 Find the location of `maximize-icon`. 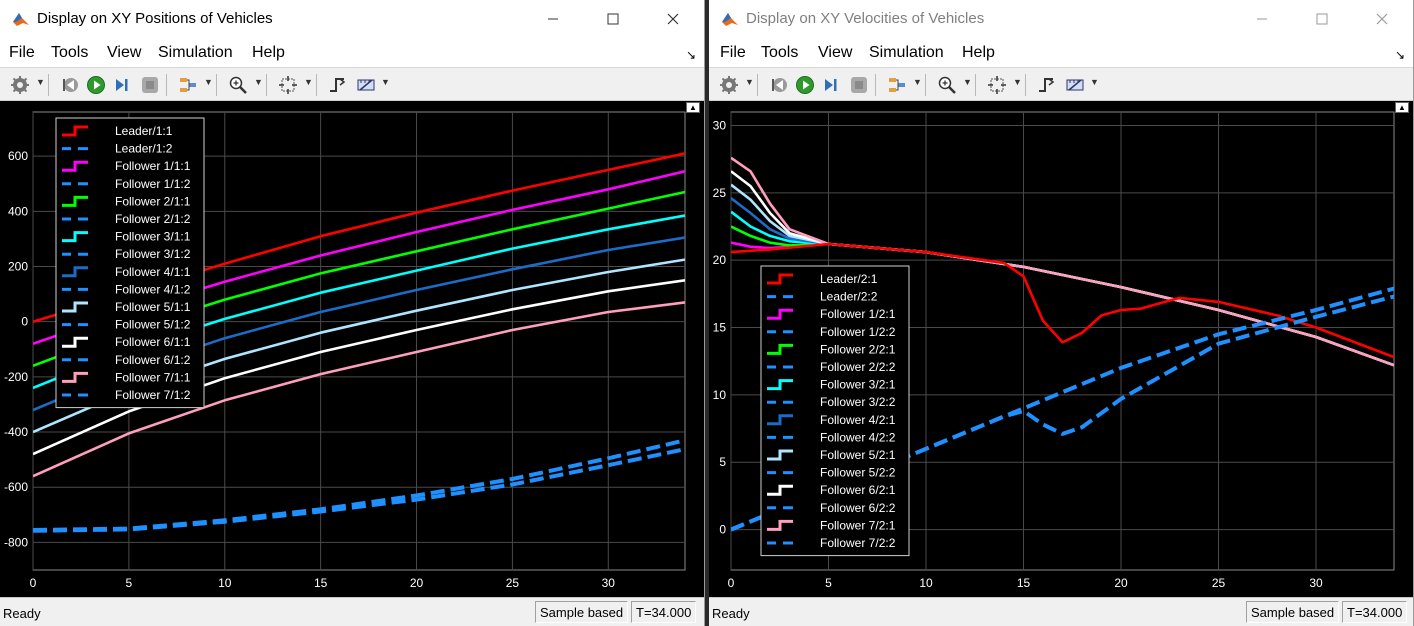

maximize-icon is located at coordinates (613, 19).